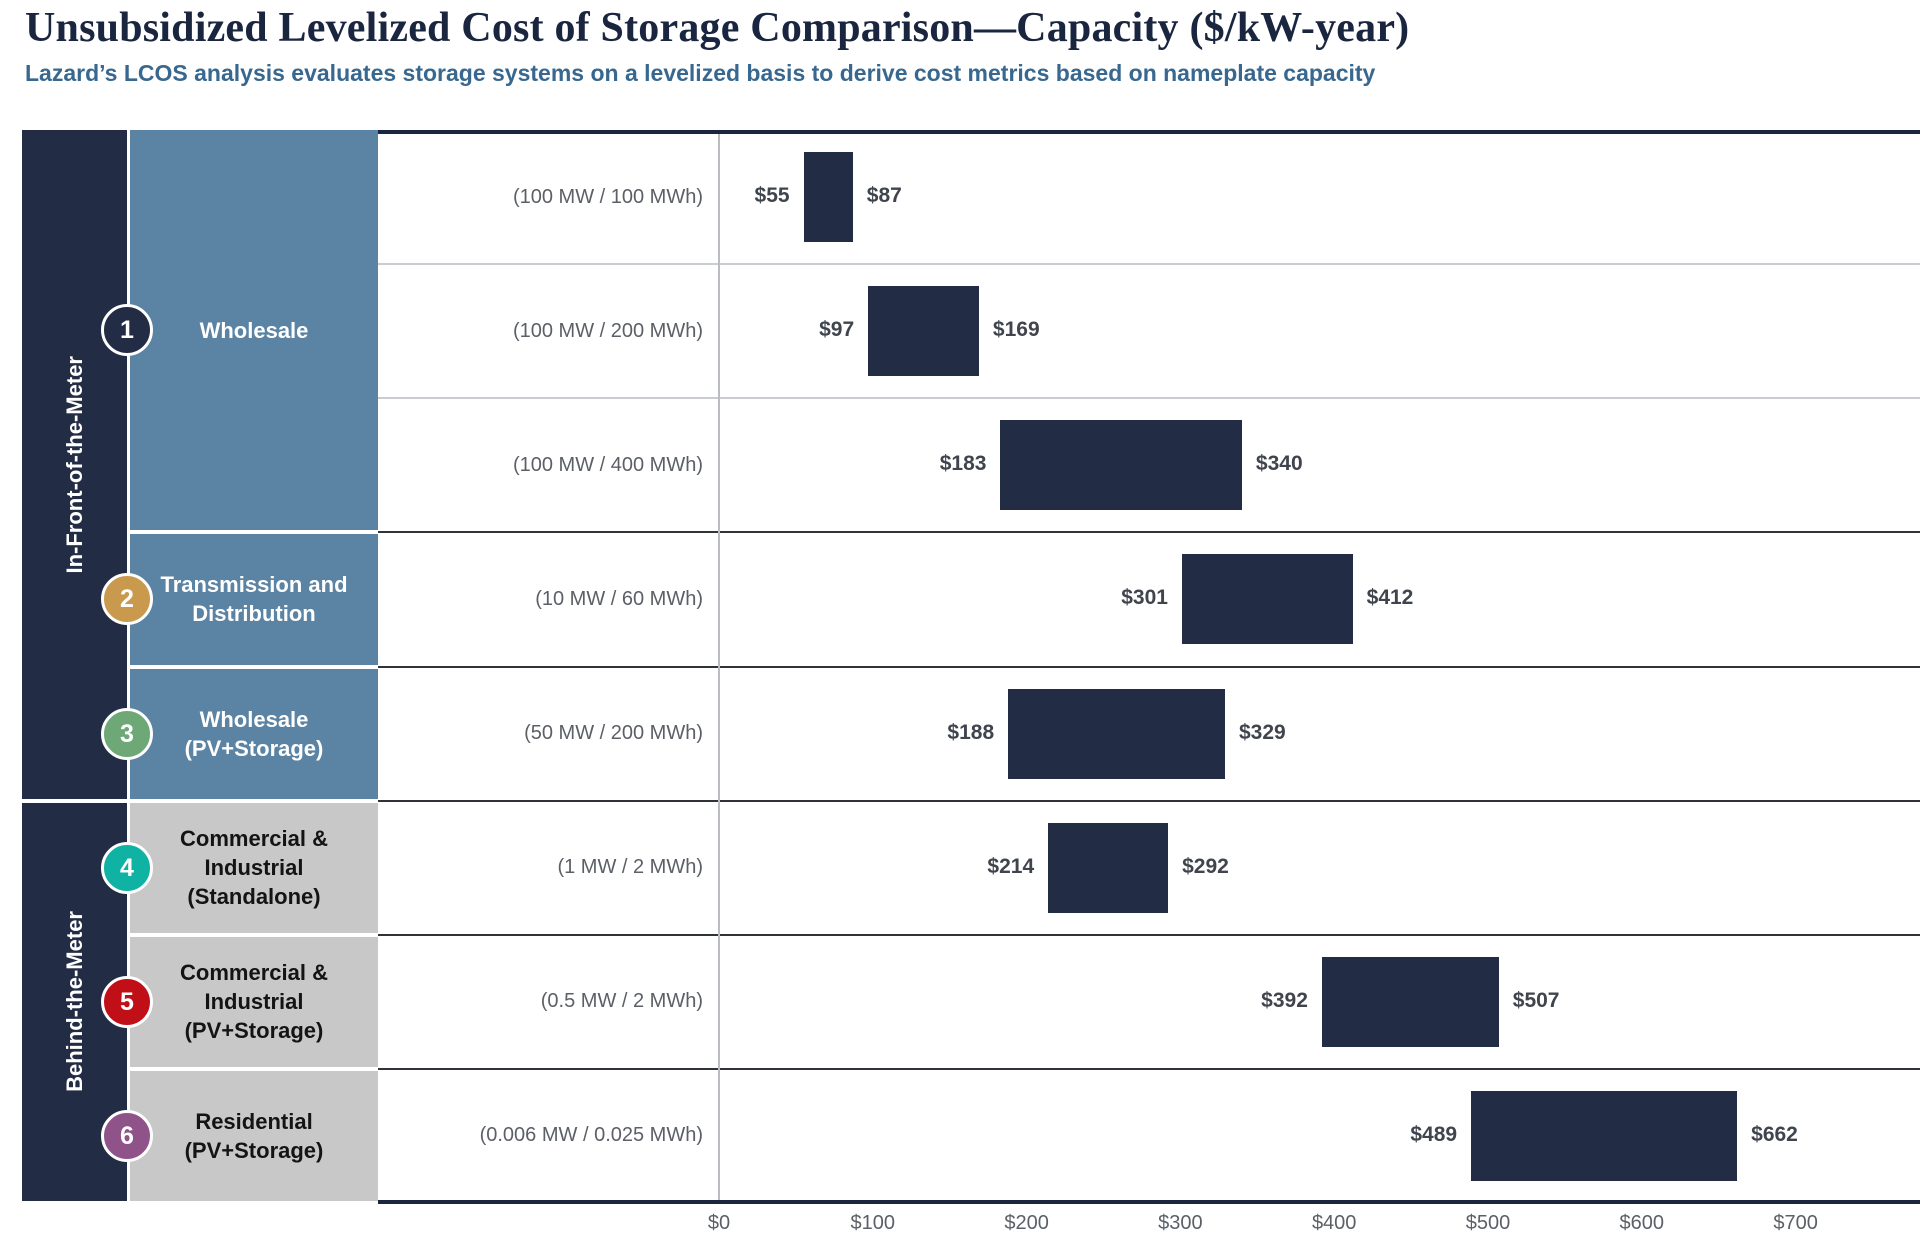 The image size is (1920, 1247). What do you see at coordinates (607, 464) in the screenshot?
I see `config-label: (100 MW / 400 MWh)` at bounding box center [607, 464].